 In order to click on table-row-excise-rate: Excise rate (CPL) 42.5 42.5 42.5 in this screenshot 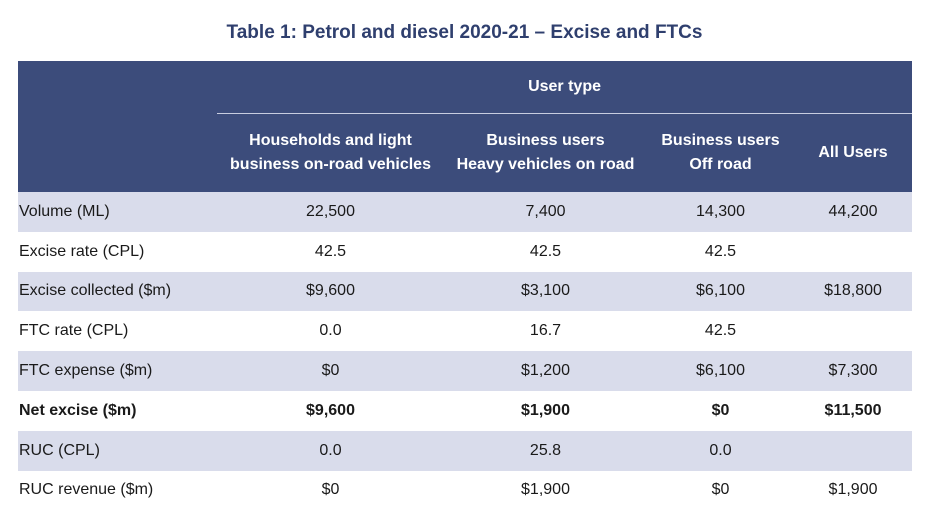, I will do `click(465, 252)`.